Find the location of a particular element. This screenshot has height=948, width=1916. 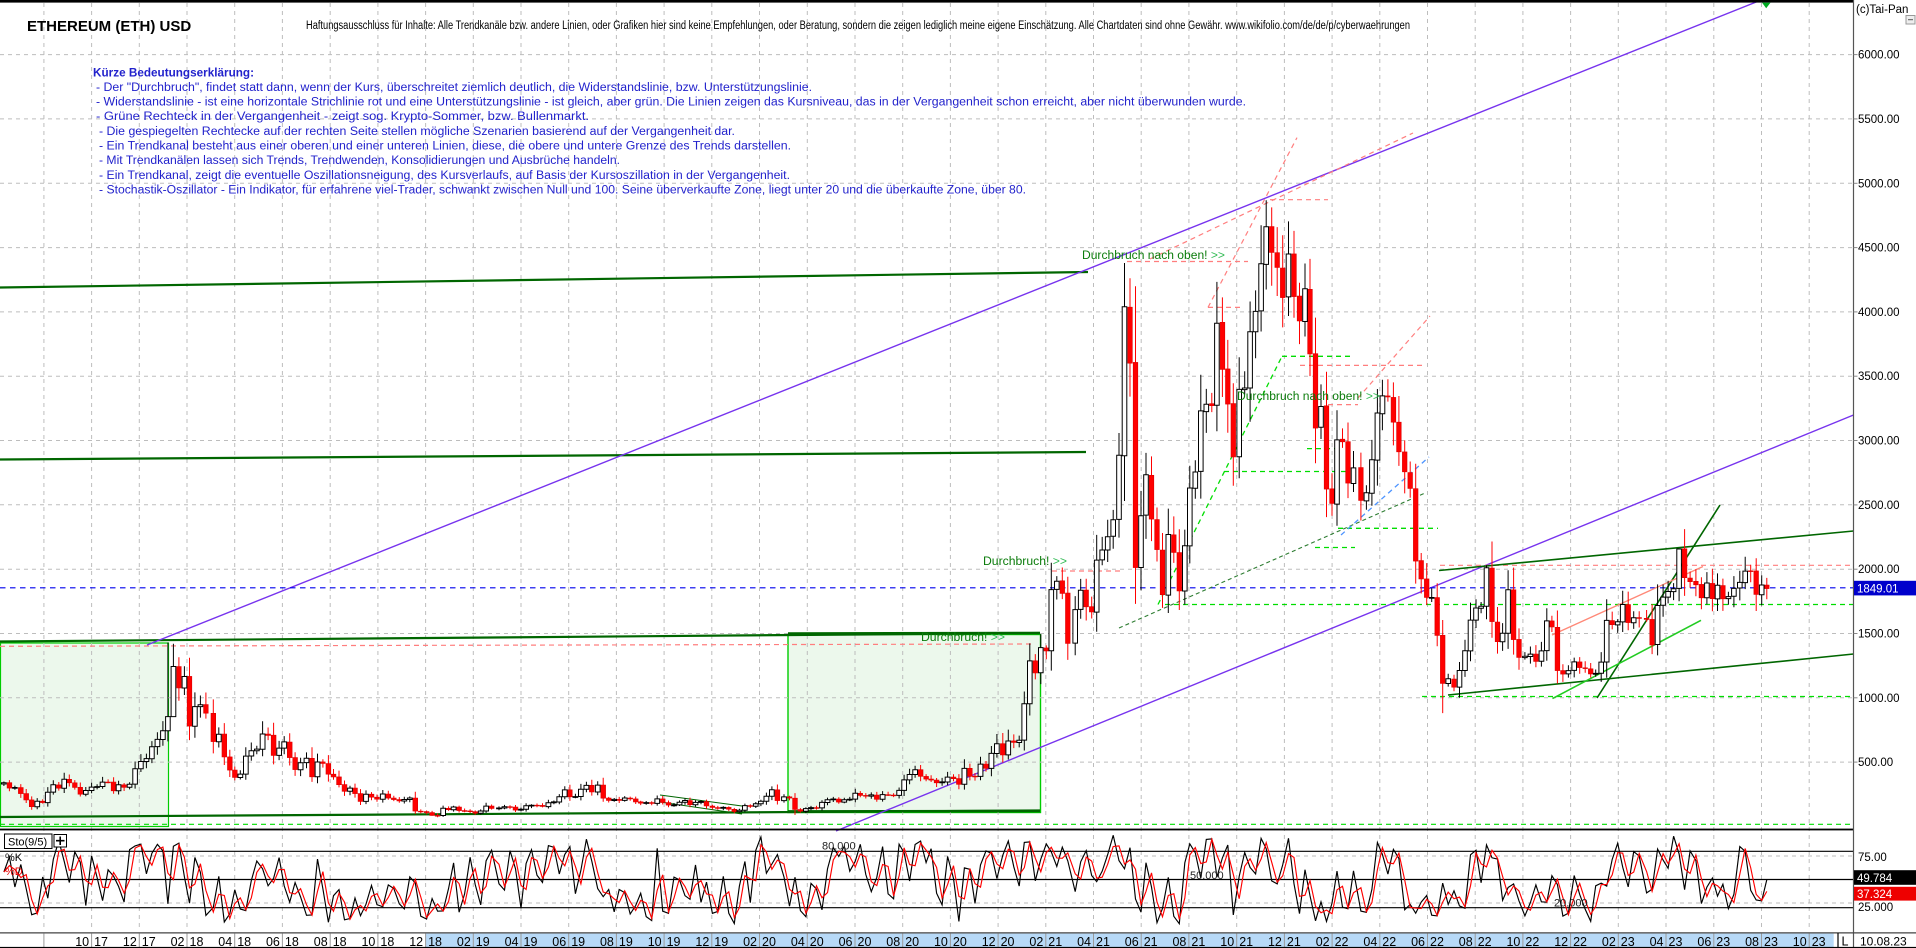

svg-text: 3000.00 is located at coordinates (1879, 442).